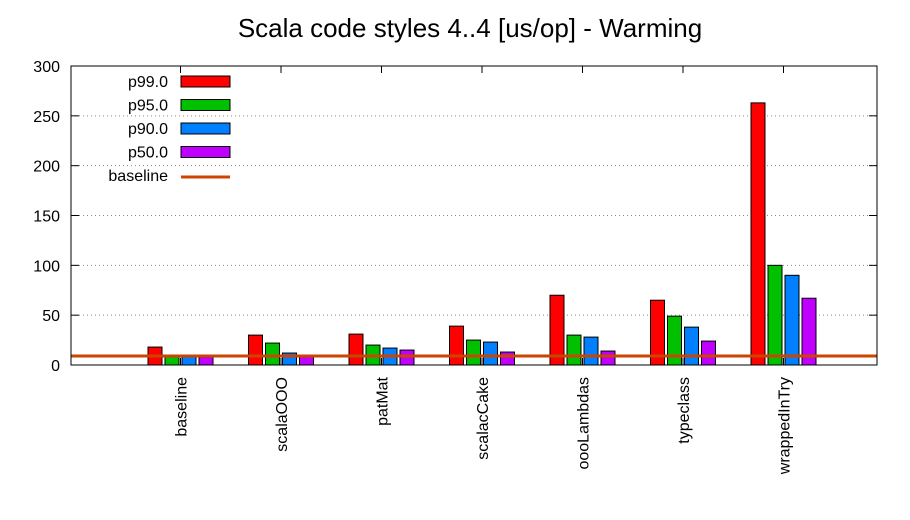  What do you see at coordinates (148, 106) in the screenshot?
I see `legend-label: p95.0` at bounding box center [148, 106].